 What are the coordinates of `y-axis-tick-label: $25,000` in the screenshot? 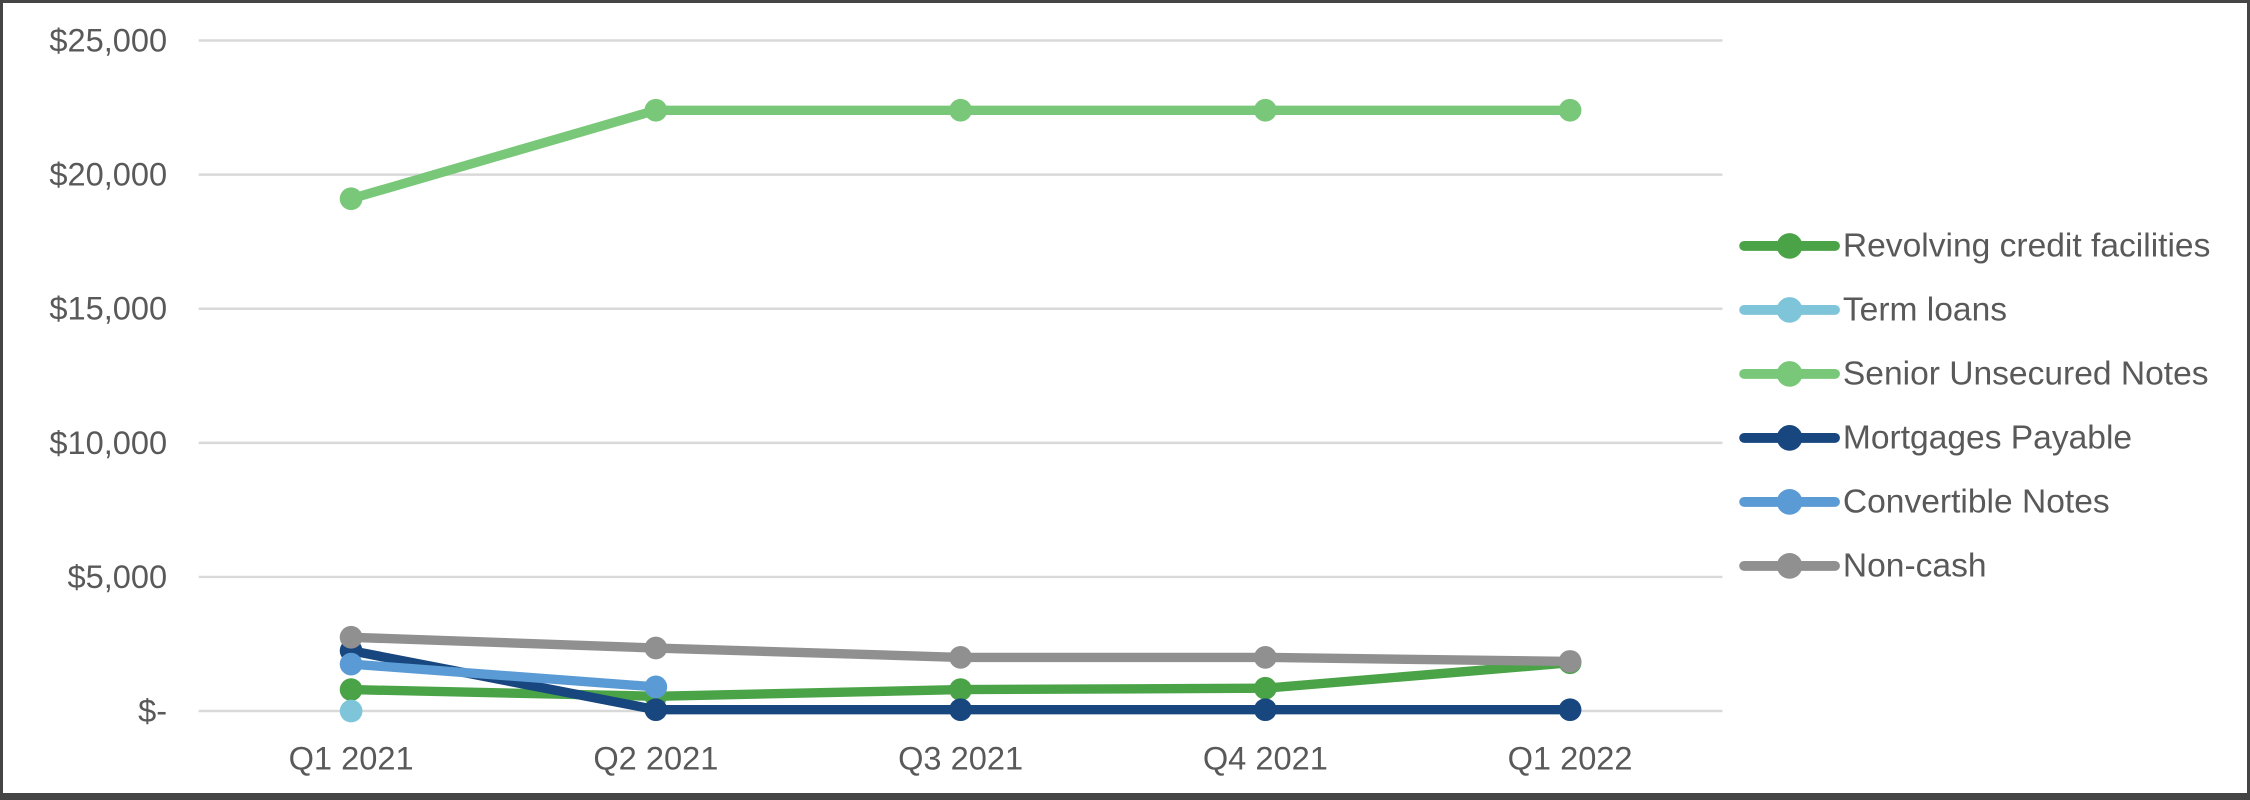 It's located at (108, 41).